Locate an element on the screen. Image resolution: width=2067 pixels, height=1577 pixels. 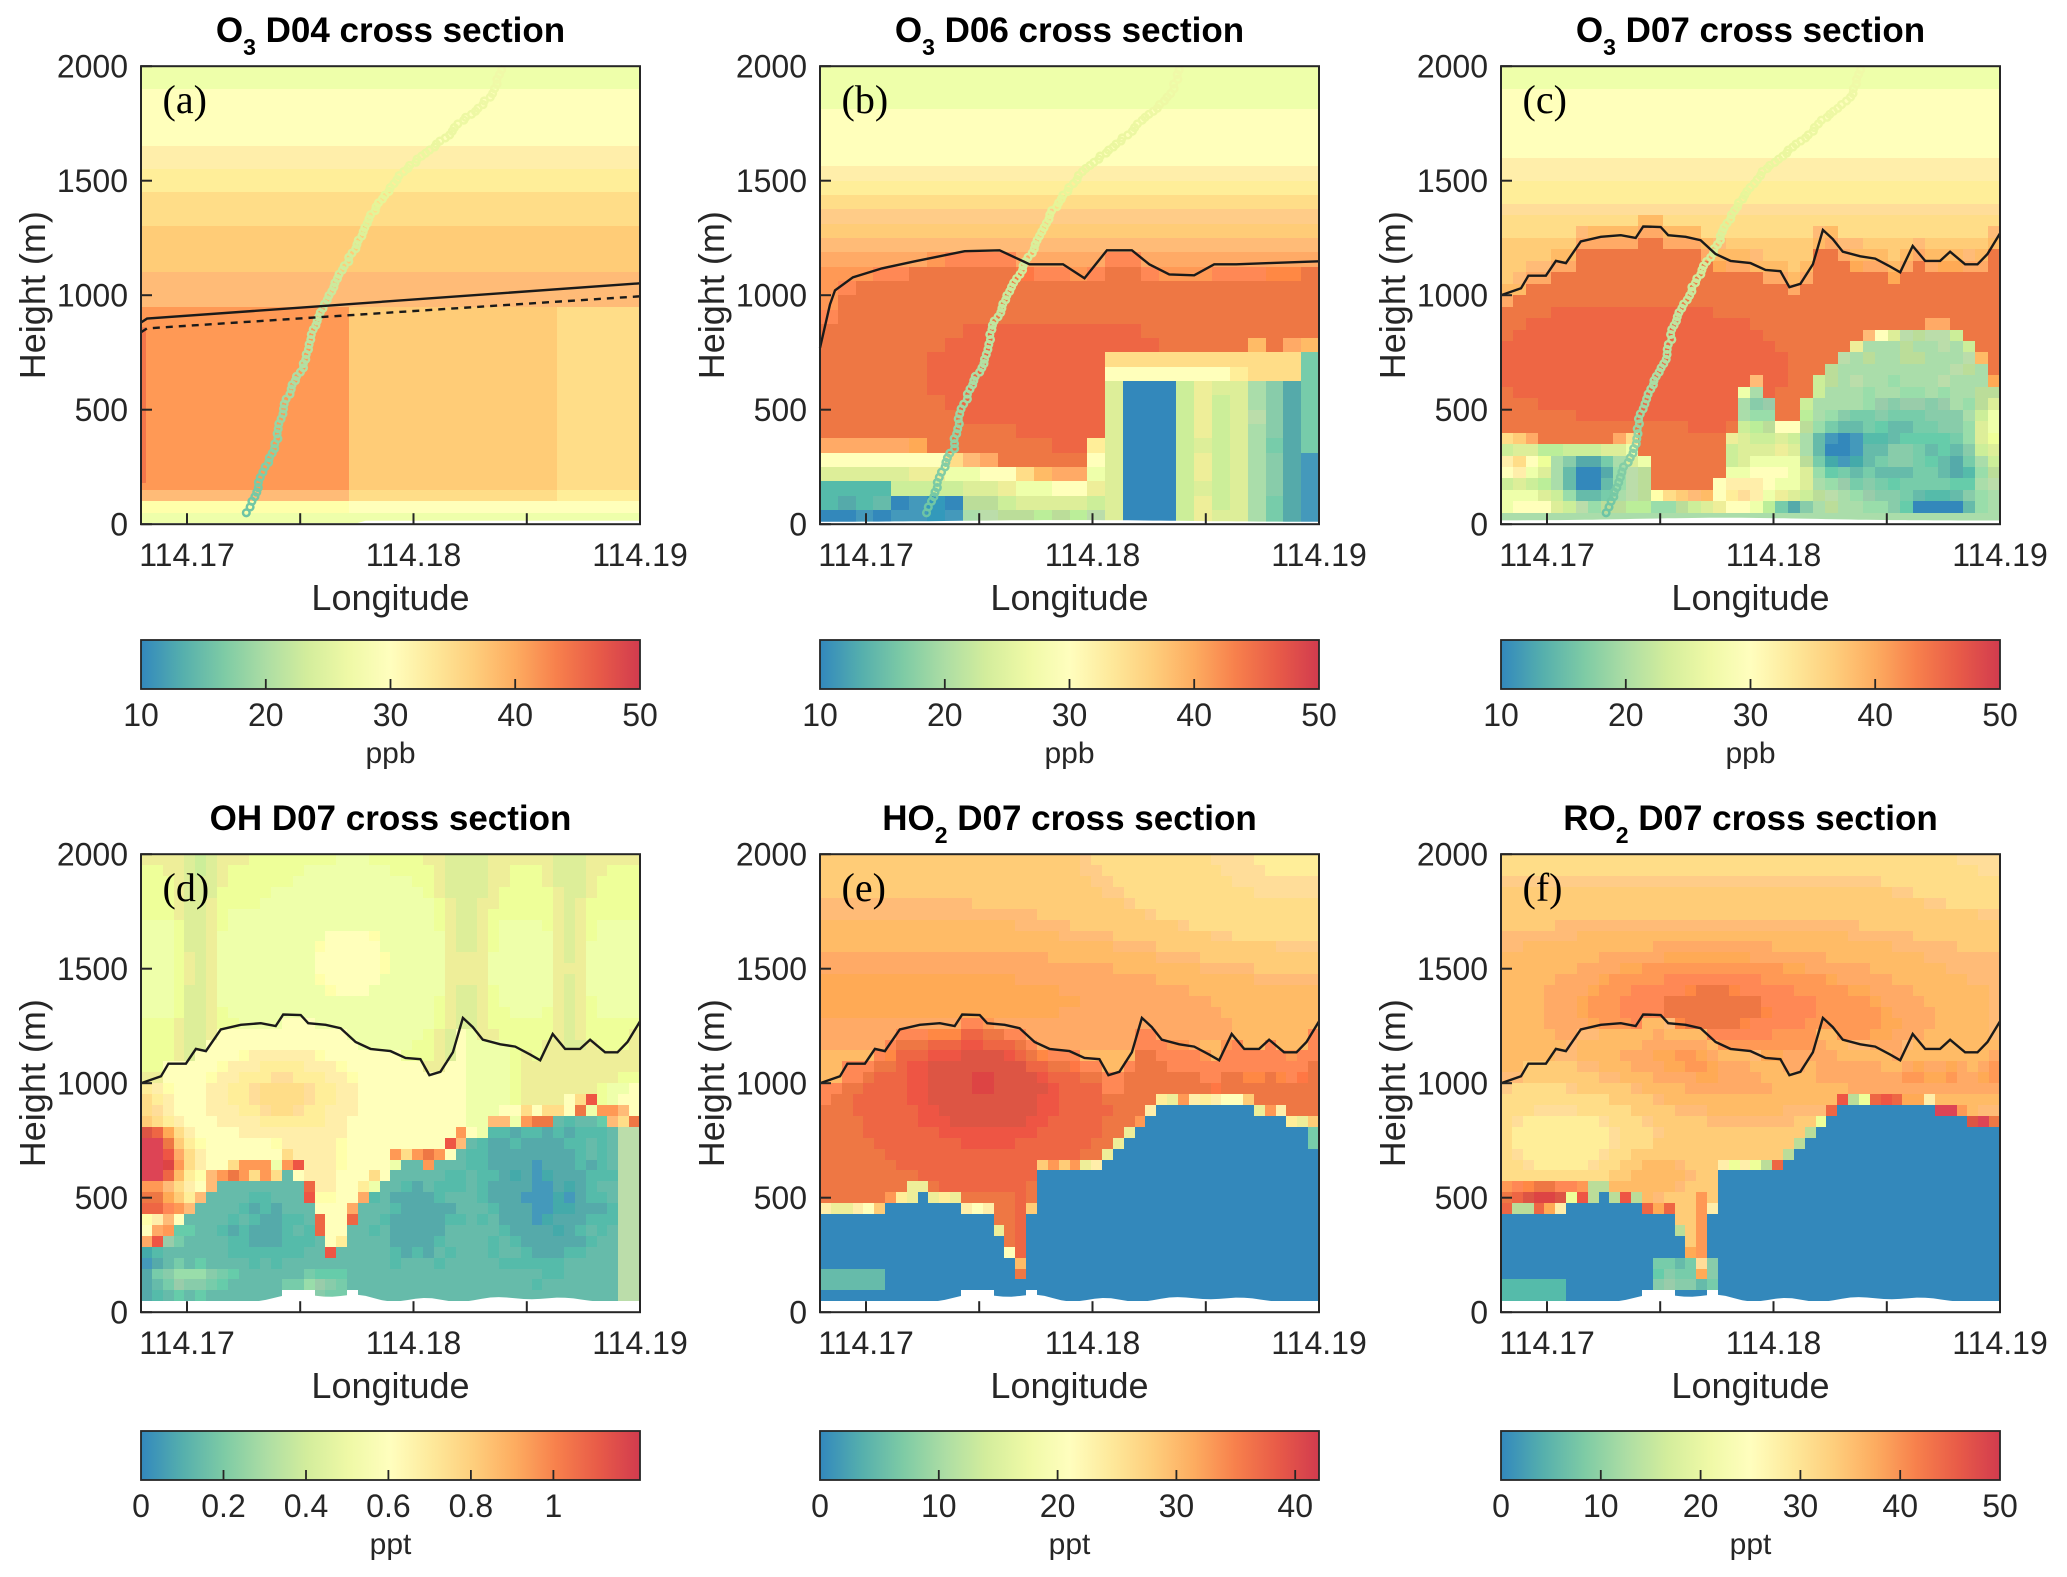
svg-text: (c) is located at coordinates (1545, 99).